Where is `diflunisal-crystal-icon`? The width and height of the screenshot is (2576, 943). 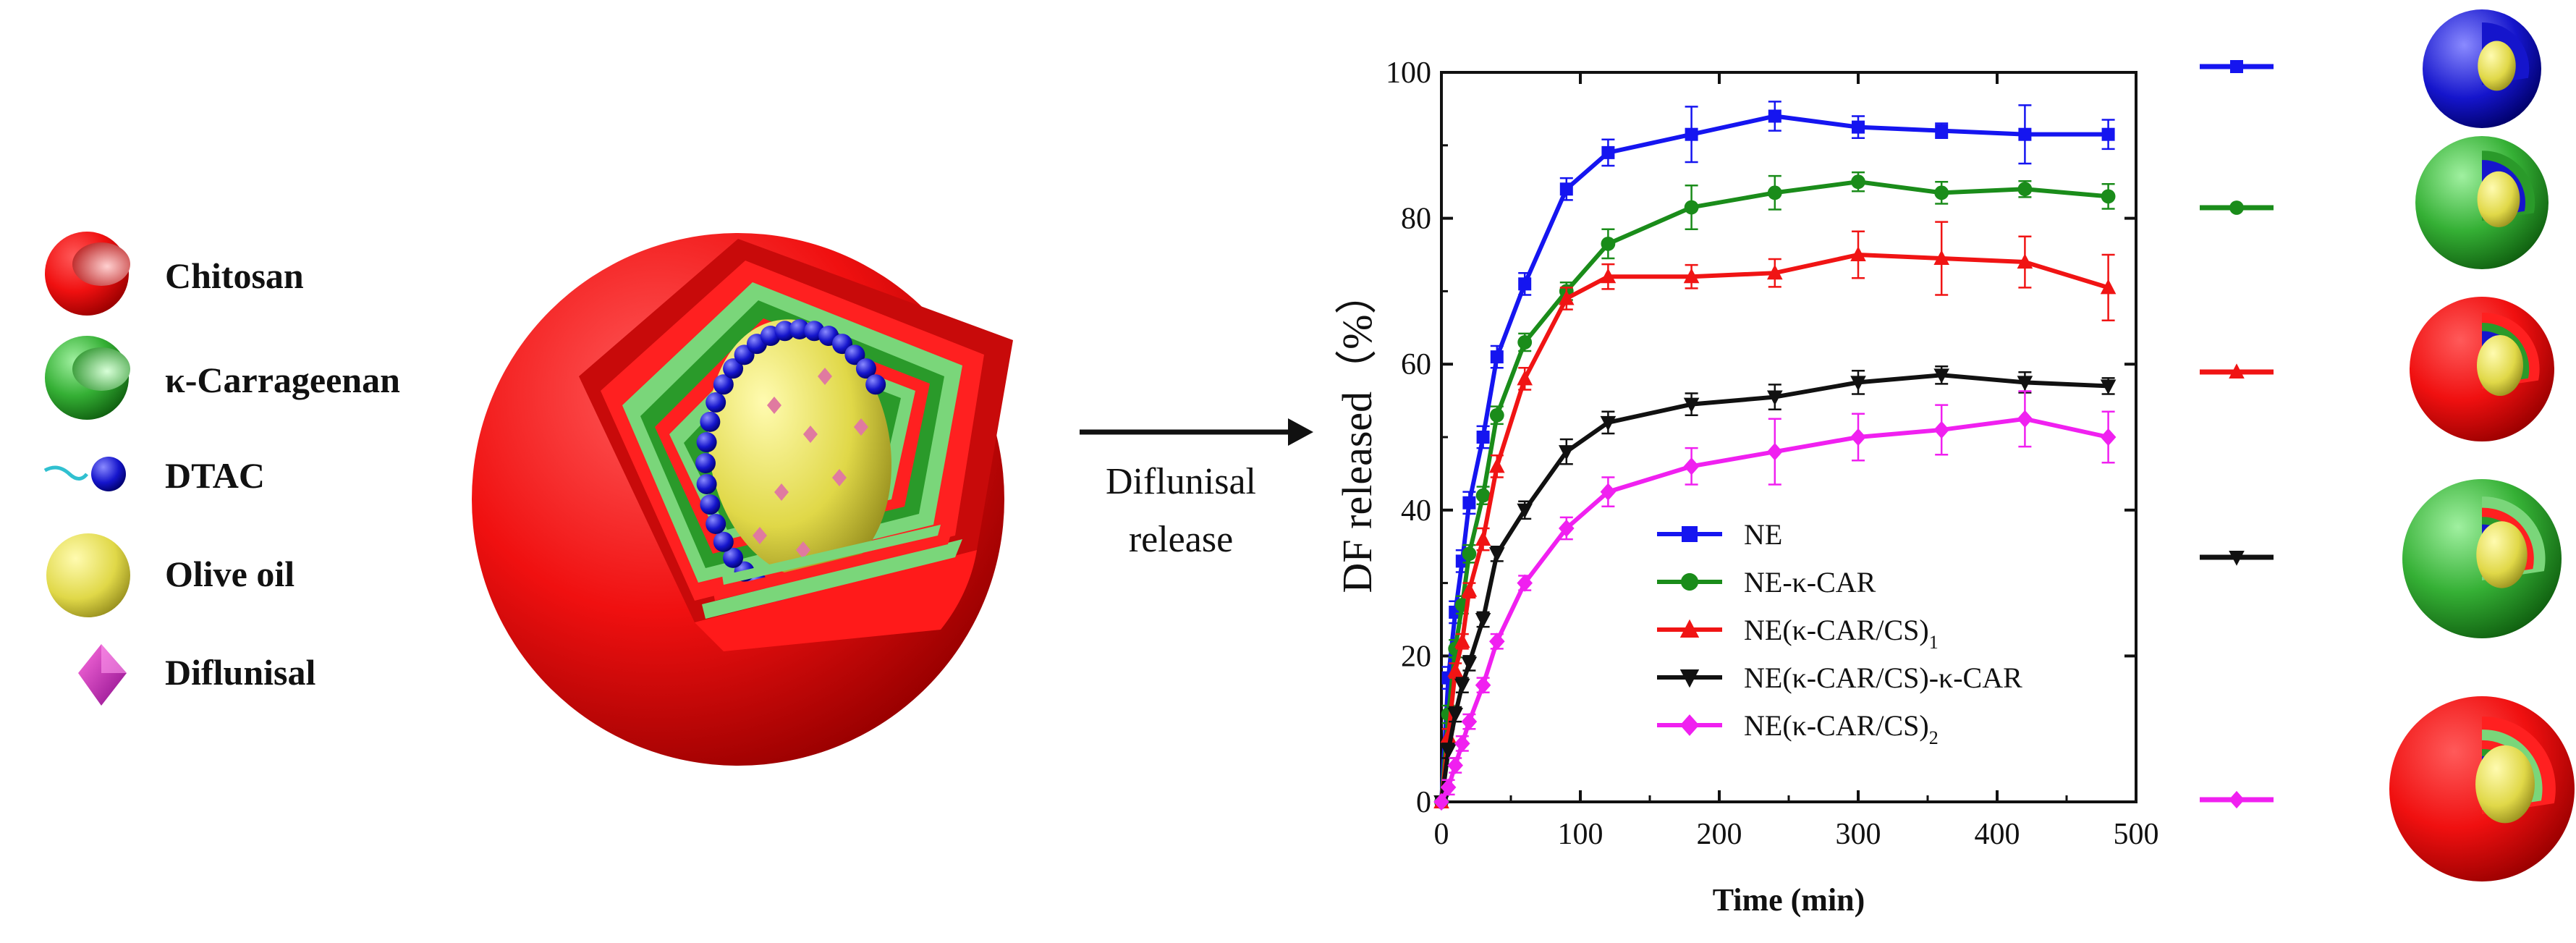
diflunisal-crystal-icon is located at coordinates (102, 675).